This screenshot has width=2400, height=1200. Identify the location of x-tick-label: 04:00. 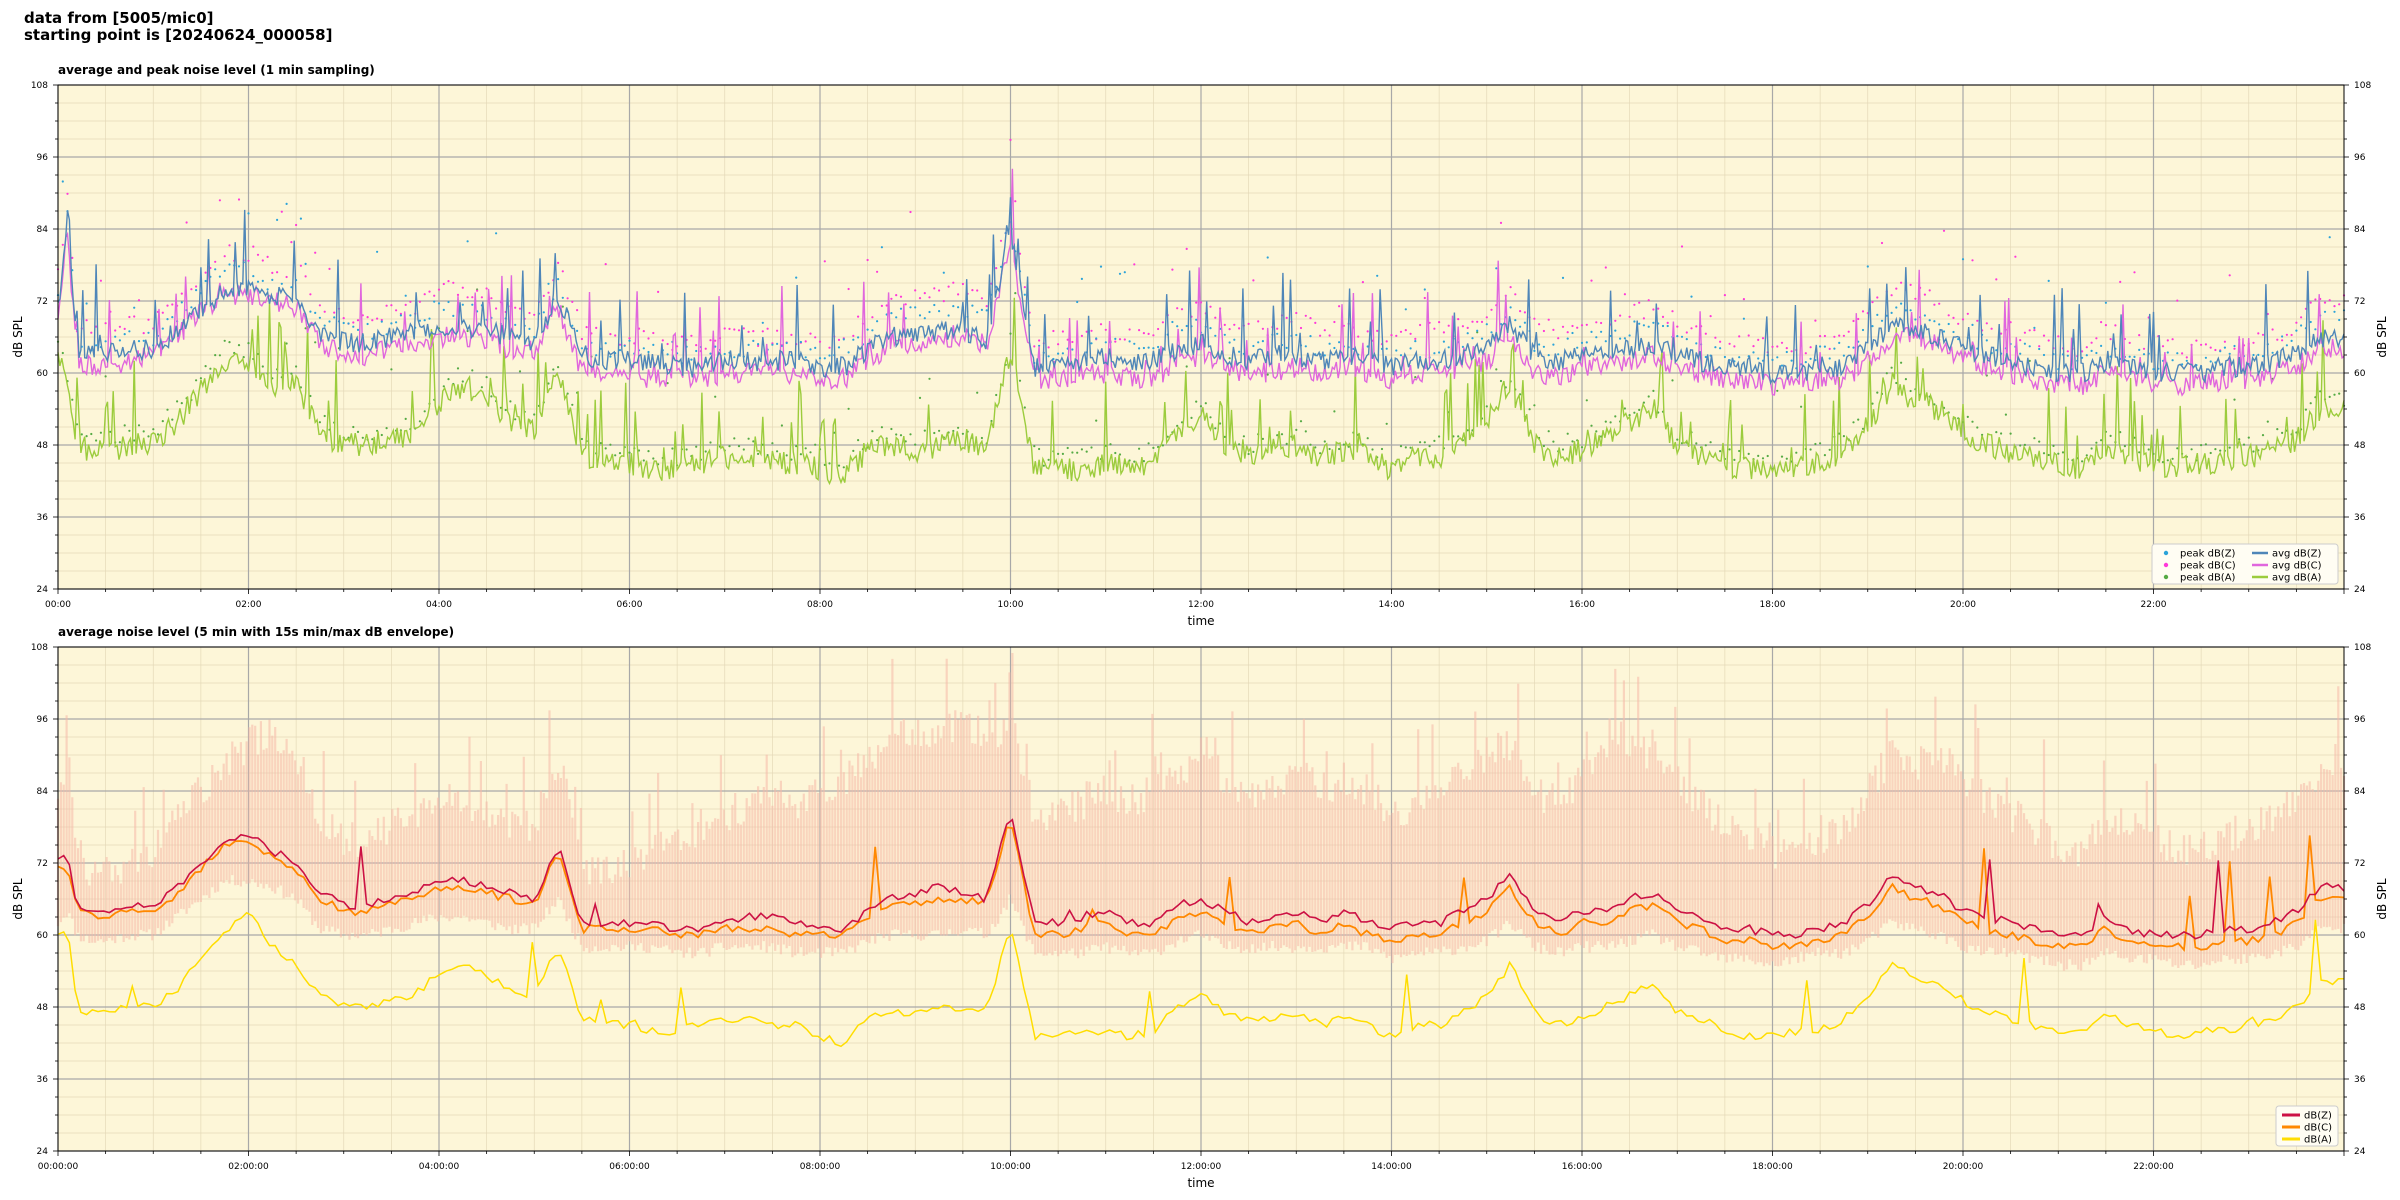
(439, 605).